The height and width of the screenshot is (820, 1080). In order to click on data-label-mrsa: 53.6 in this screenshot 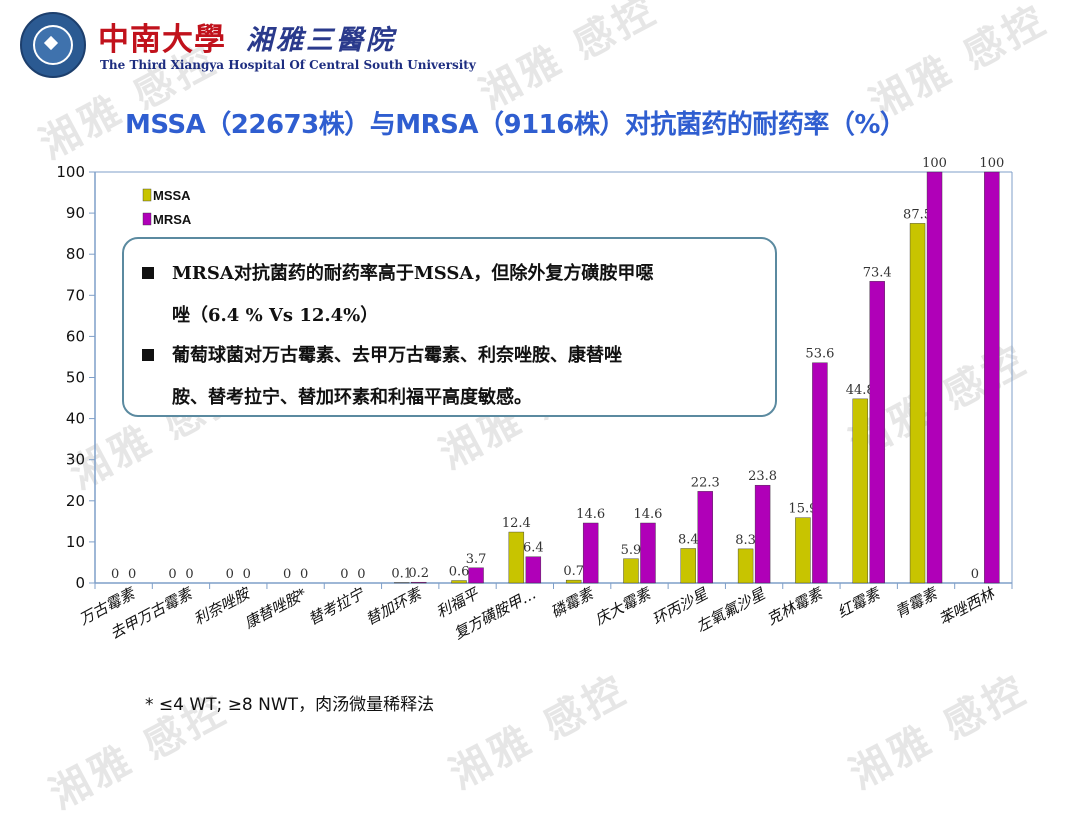, I will do `click(819, 354)`.